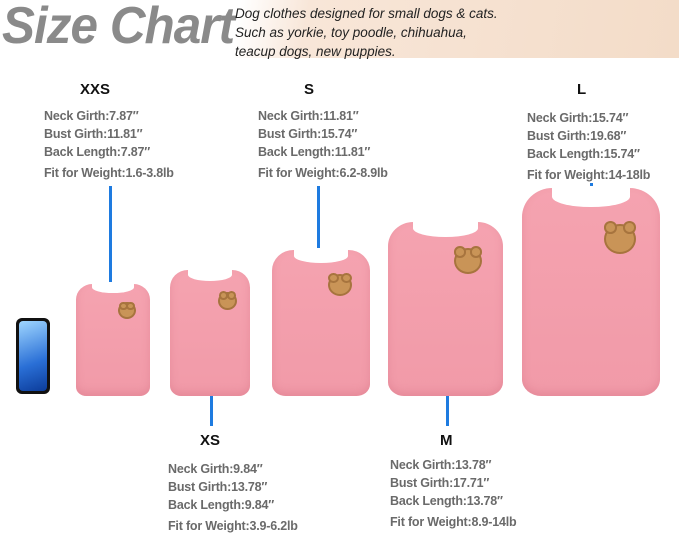 This screenshot has width=679, height=535. I want to click on tagline-line: Such as yorkie, toy poodle, chihuahua,, so click(351, 32).